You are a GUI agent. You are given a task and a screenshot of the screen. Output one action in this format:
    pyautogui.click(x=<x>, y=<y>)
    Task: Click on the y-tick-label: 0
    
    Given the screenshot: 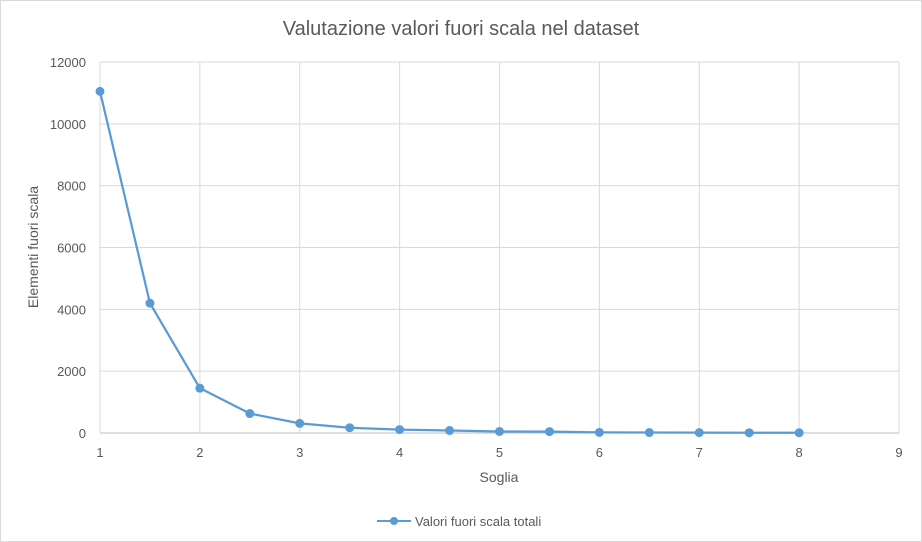 What is the action you would take?
    pyautogui.click(x=82, y=433)
    